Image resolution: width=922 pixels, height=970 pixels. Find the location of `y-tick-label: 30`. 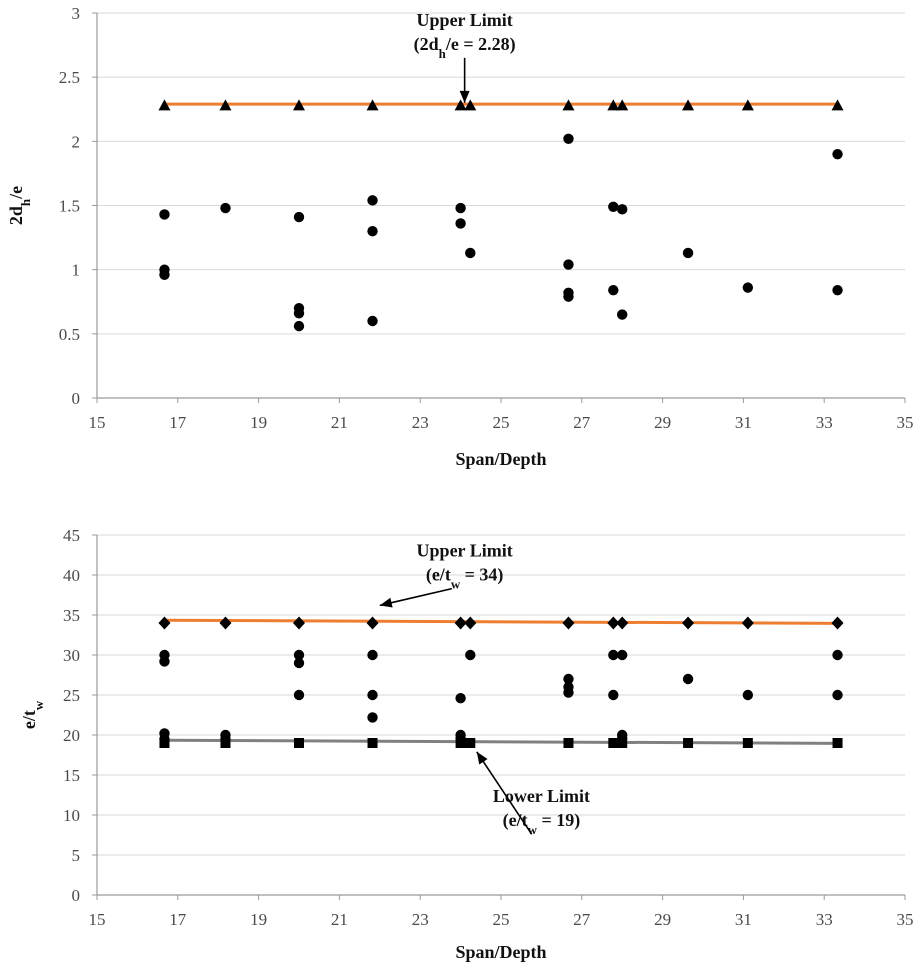

y-tick-label: 30 is located at coordinates (71, 655).